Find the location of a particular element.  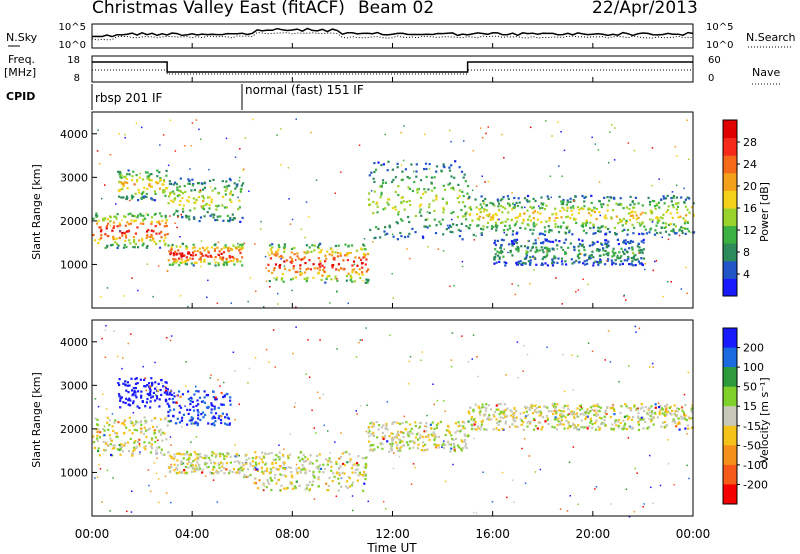

cpid-mode-1: rbsp 201 IF is located at coordinates (128, 98).